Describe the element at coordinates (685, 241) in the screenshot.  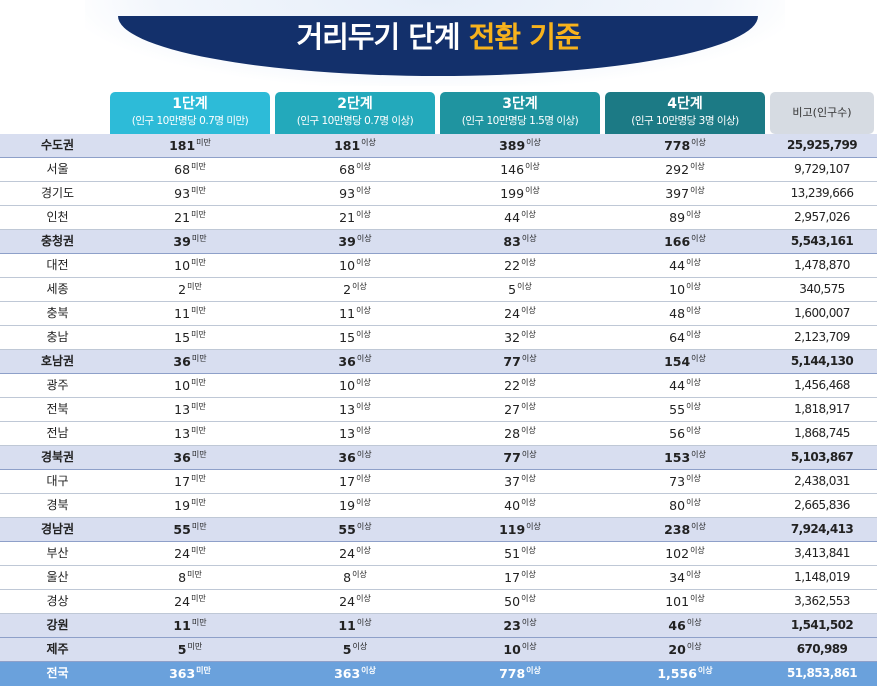
I see `stage-4-cell: 166이상` at that location.